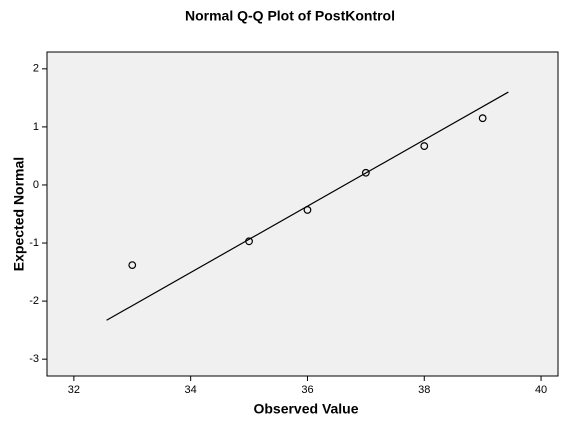 The image size is (576, 423). What do you see at coordinates (36, 185) in the screenshot?
I see `y-tick-label: 0` at bounding box center [36, 185].